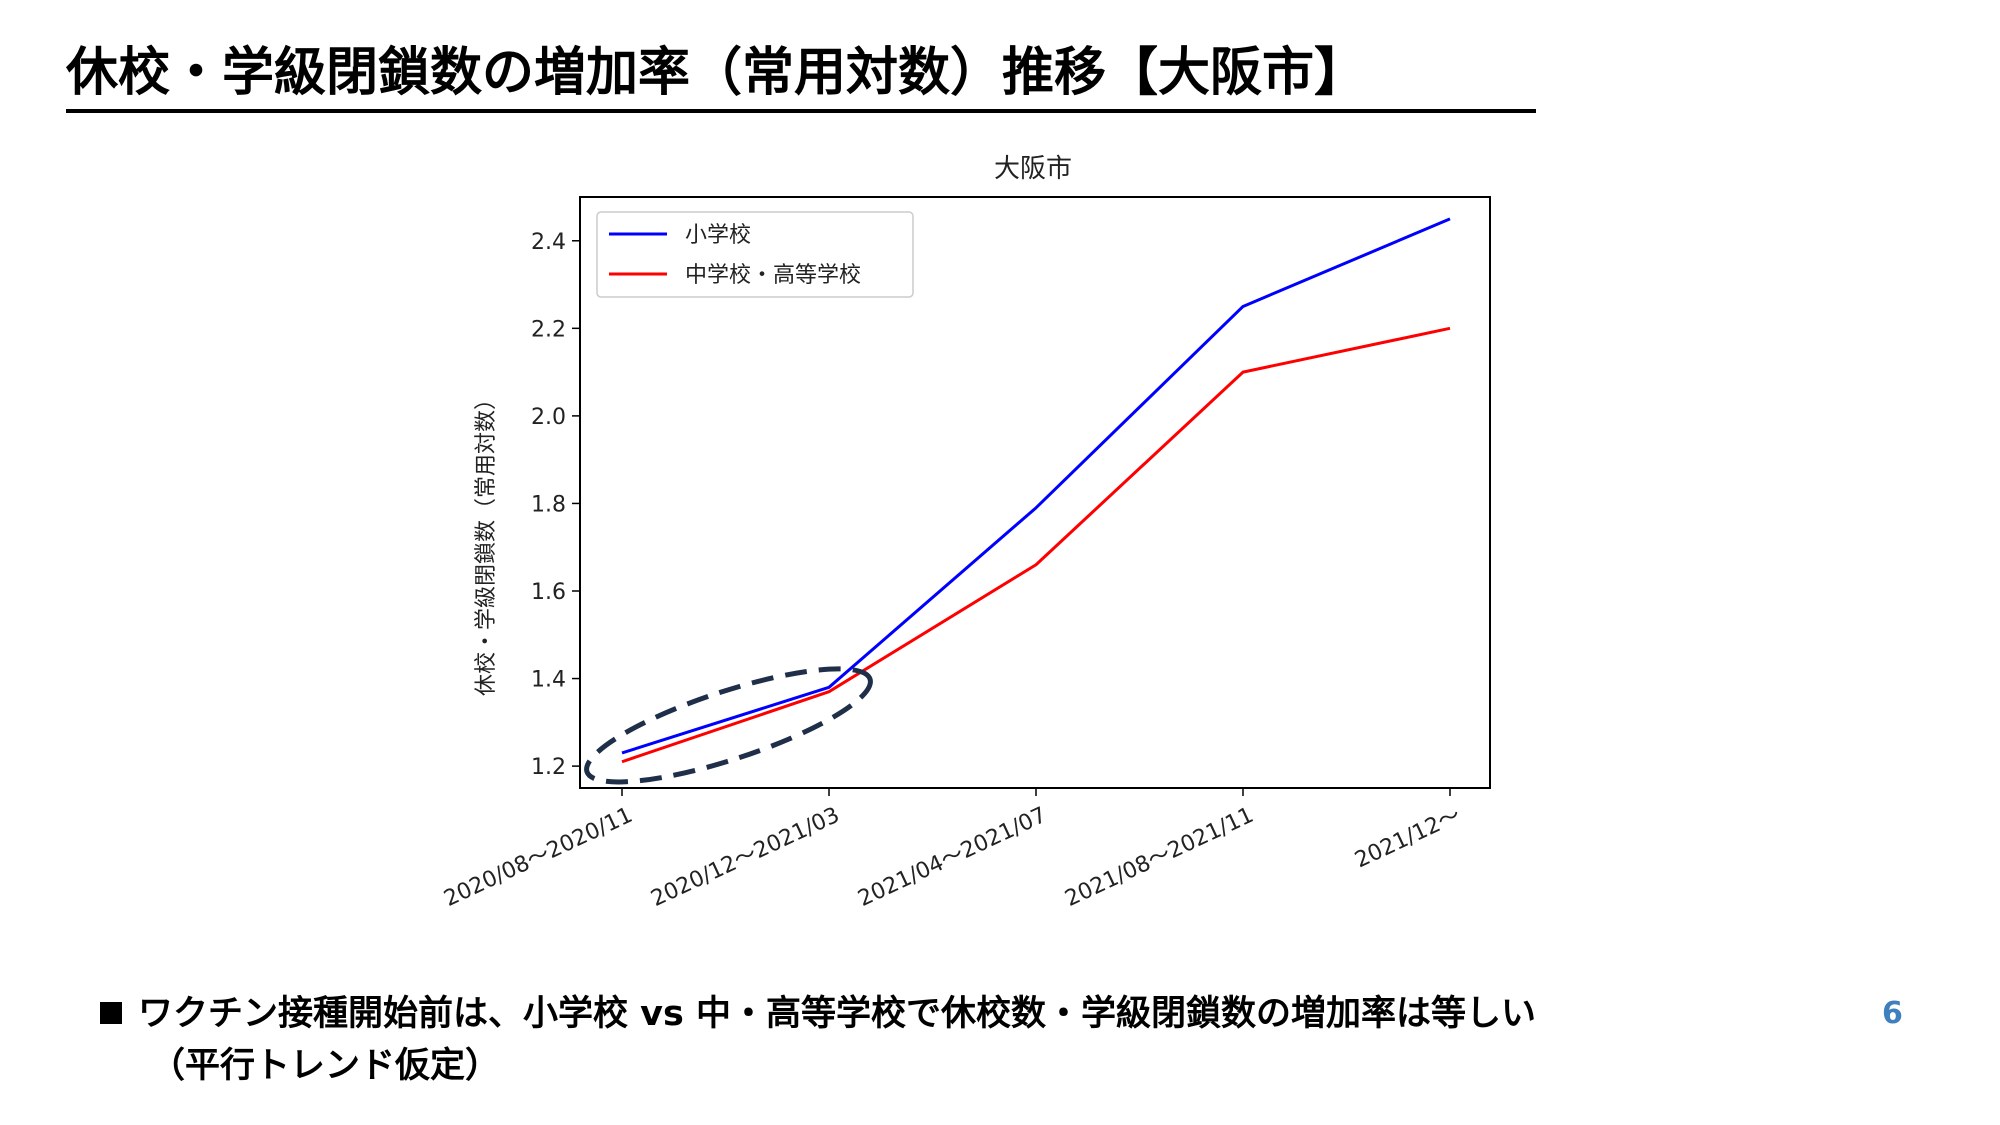  Describe the element at coordinates (952, 857) in the screenshot. I see `x-tick-label: 2021/04～2021/07` at that location.